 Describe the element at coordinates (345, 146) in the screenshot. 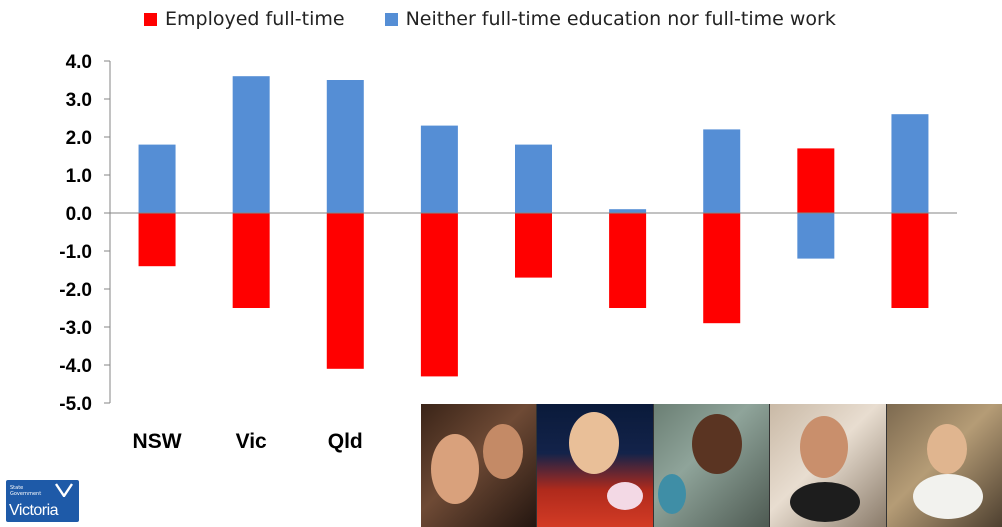

I see `bar-neither-qld` at that location.